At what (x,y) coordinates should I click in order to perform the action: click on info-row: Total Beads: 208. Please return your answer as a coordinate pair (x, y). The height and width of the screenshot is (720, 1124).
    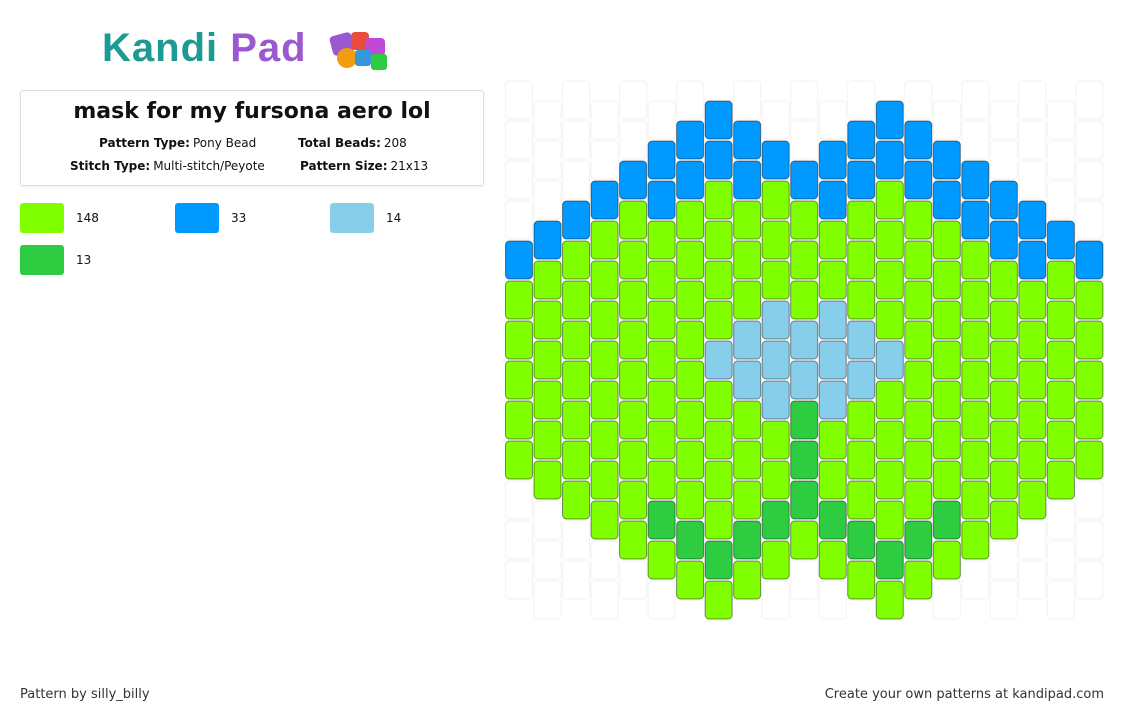
    Looking at the image, I should click on (352, 143).